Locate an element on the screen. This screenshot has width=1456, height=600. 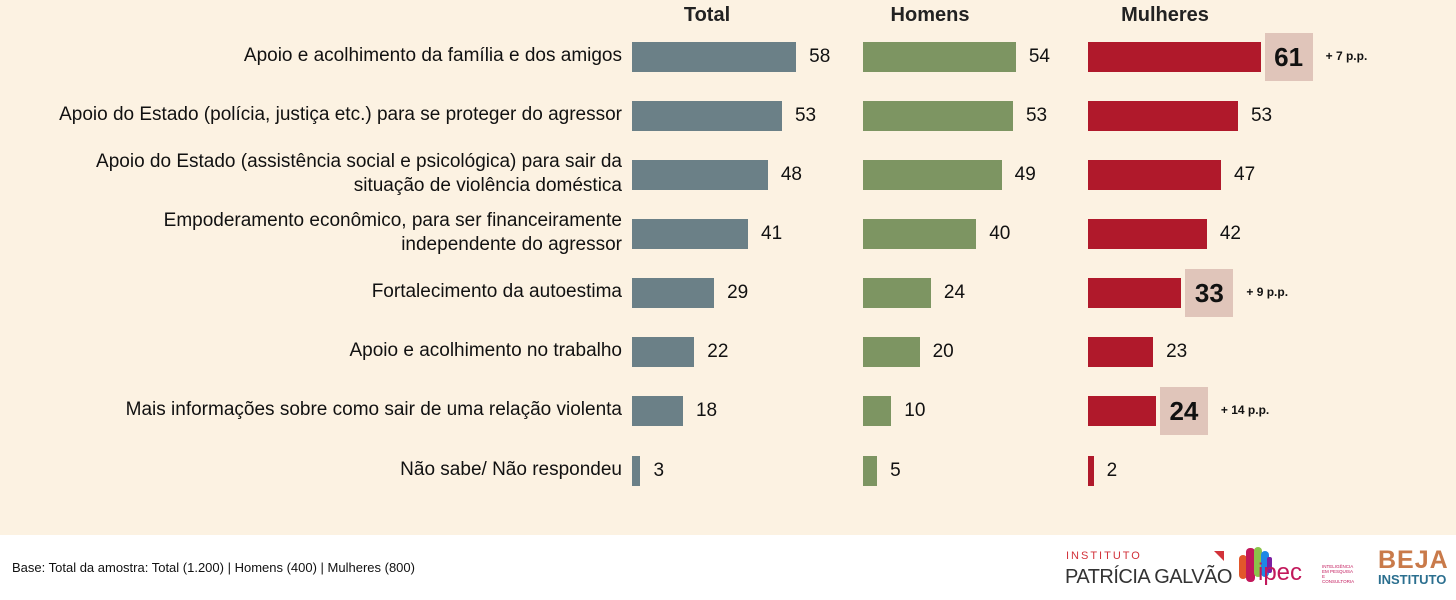
beja-logo: BEJA INSTITUTO is located at coordinates (1413, 571).